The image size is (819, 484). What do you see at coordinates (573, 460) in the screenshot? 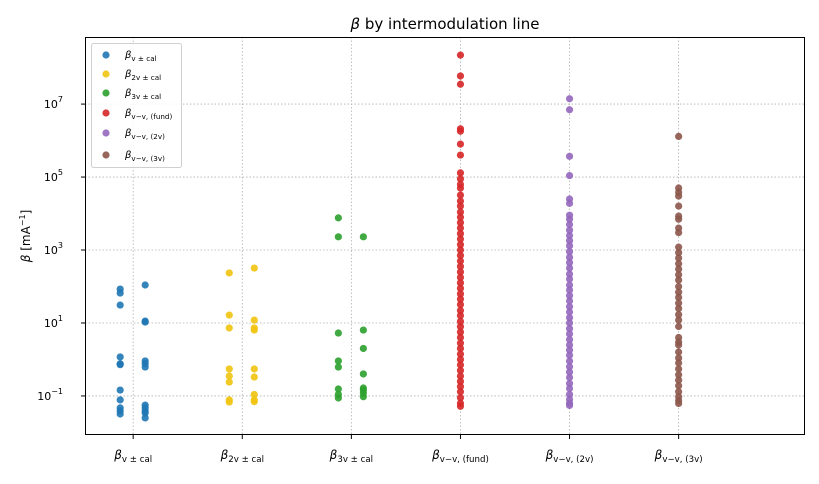
I see `x-tick-label-subscript: v−v, (2v)` at bounding box center [573, 460].